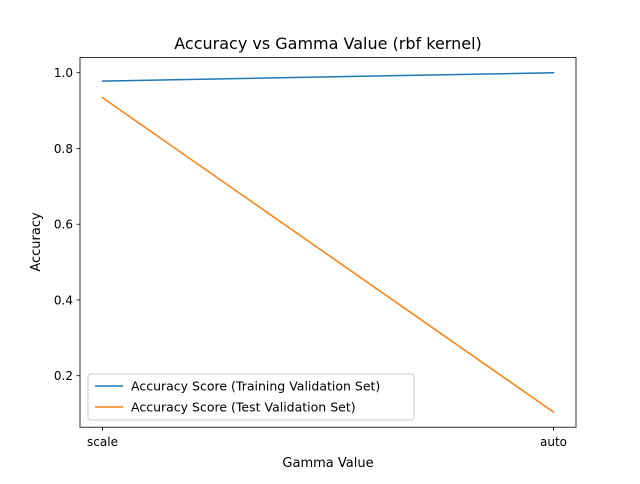 This screenshot has height=484, width=640. Describe the element at coordinates (63, 300) in the screenshot. I see `y-tick-label: 0.4` at that location.